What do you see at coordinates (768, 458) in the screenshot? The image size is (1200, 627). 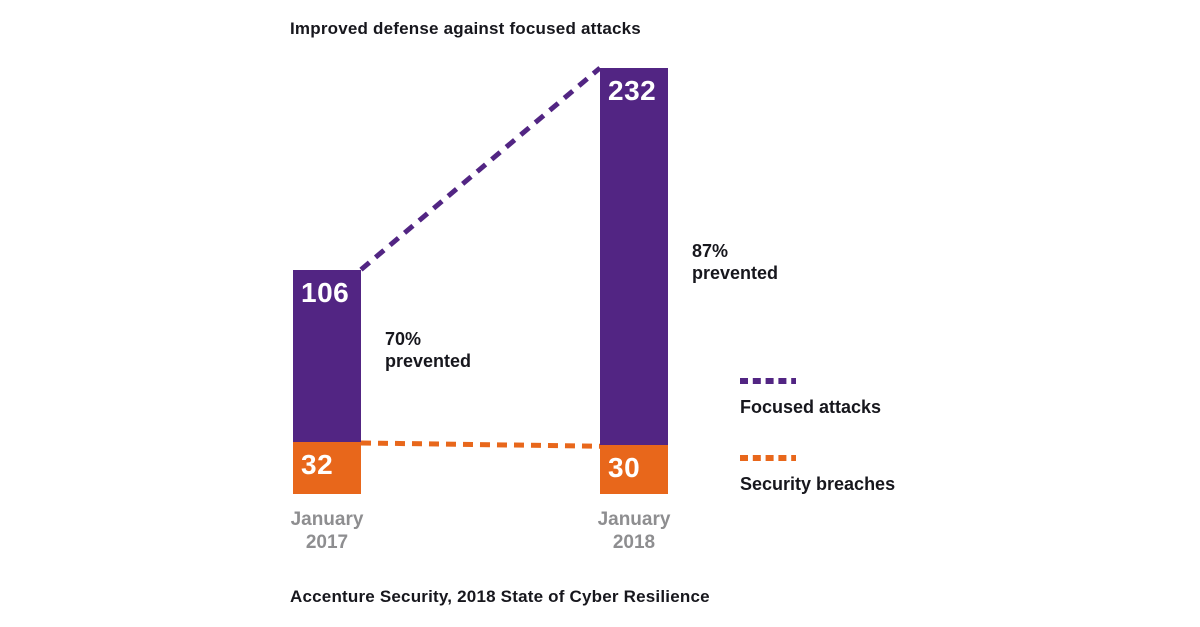 I see `security-breaches-dashed-swatch-icon` at bounding box center [768, 458].